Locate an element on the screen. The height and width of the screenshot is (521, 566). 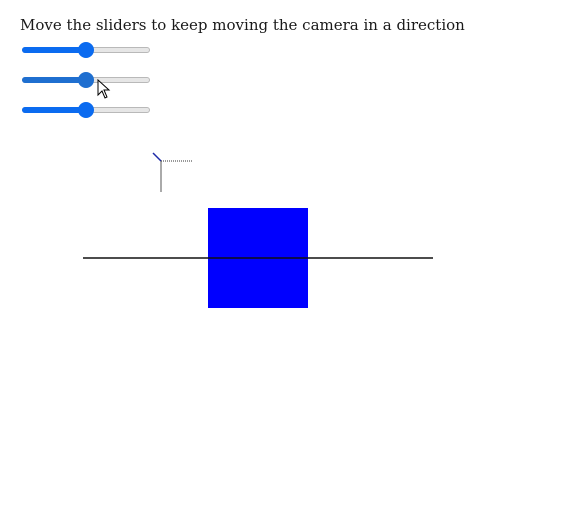
axes-gizmo is located at coordinates (172, 172).